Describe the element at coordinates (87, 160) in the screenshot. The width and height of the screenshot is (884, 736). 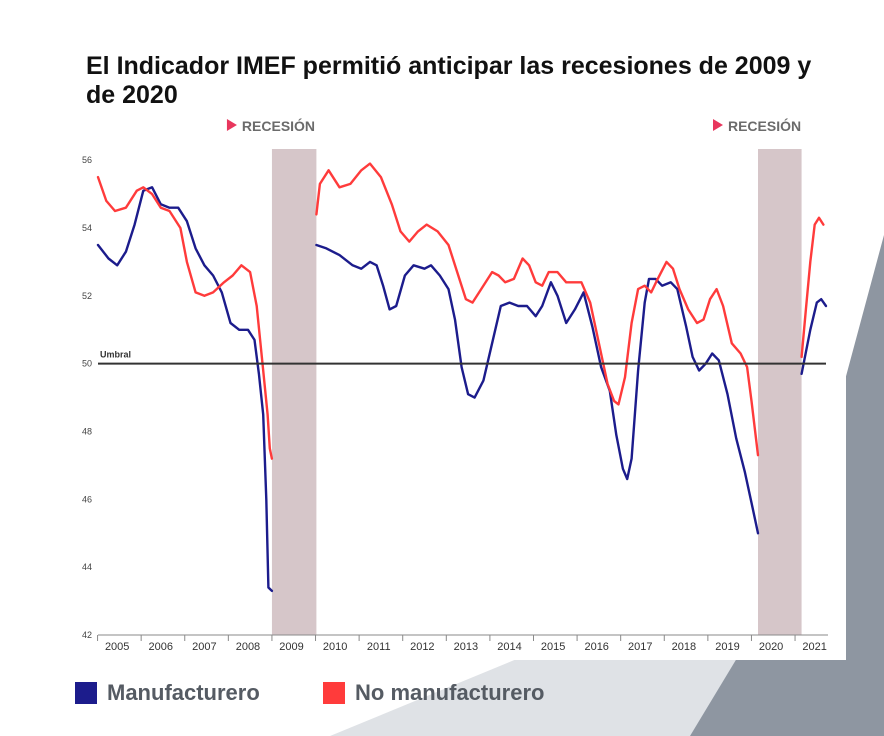
I see `y-tick-label: 56` at that location.